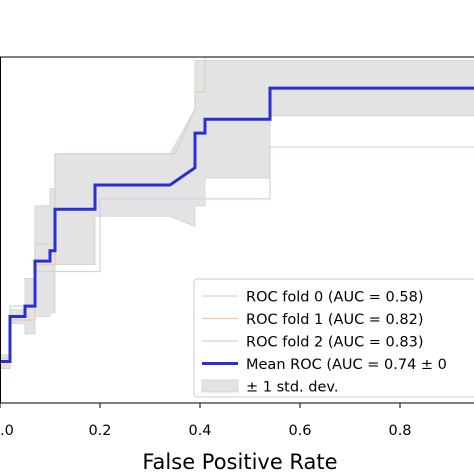  Describe the element at coordinates (206, 421) in the screenshot. I see `x-axis-ticks: .0 0.2 0.4 0.6 0.8` at that location.